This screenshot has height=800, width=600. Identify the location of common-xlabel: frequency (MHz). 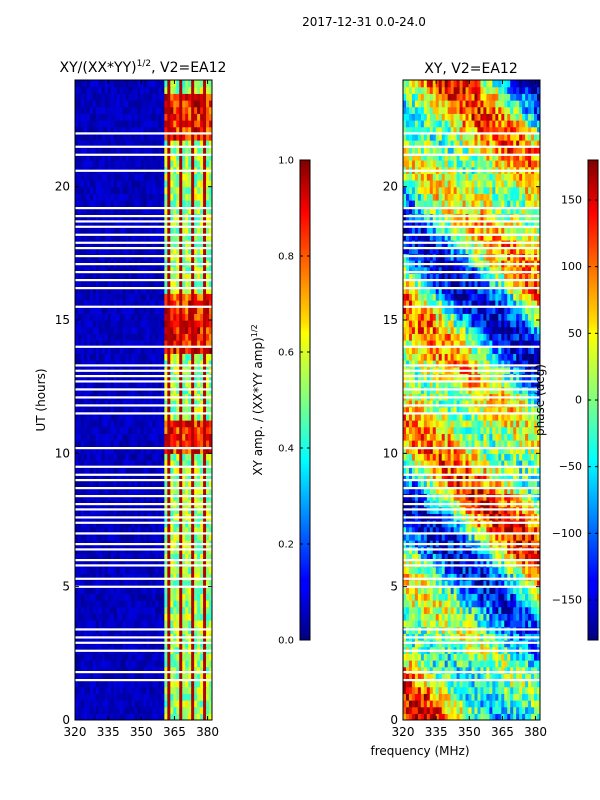
(419, 751).